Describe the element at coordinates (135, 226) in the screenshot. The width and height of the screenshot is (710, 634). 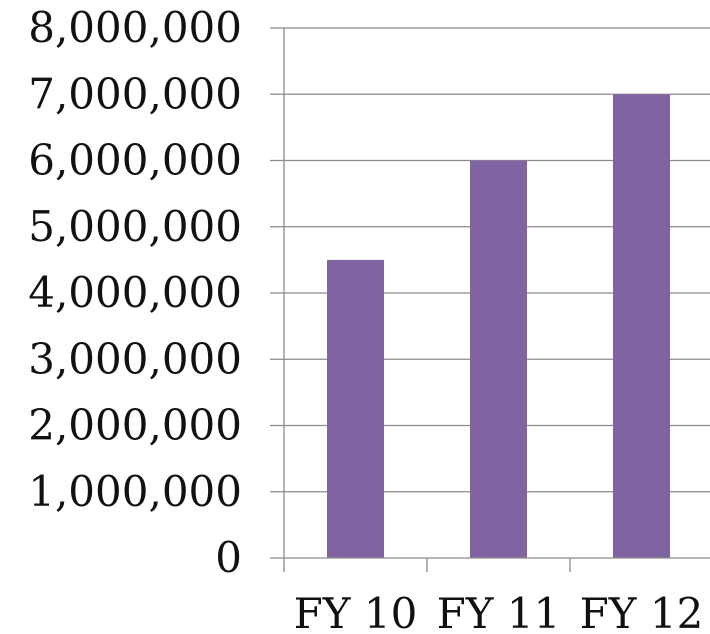
I see `y-tick-label: 5,000,000` at that location.